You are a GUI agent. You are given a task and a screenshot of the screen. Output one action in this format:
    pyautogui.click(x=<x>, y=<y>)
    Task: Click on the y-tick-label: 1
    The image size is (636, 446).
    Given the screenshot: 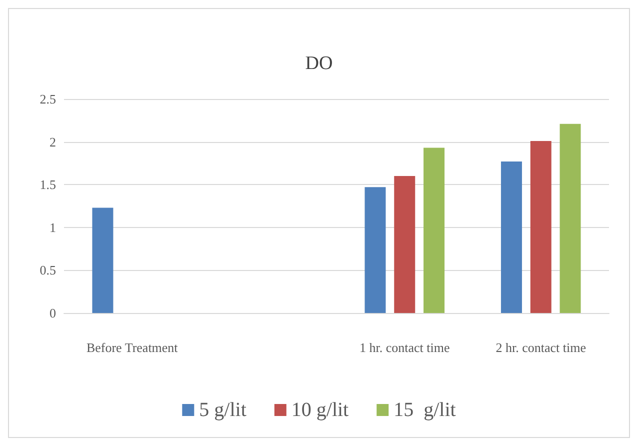 What is the action you would take?
    pyautogui.click(x=53, y=227)
    